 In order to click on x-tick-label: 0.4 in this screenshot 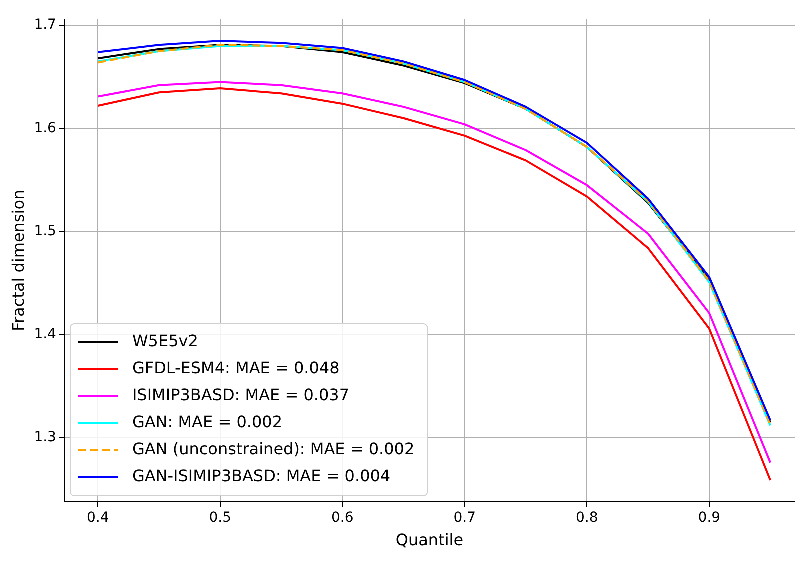, I will do `click(98, 518)`.